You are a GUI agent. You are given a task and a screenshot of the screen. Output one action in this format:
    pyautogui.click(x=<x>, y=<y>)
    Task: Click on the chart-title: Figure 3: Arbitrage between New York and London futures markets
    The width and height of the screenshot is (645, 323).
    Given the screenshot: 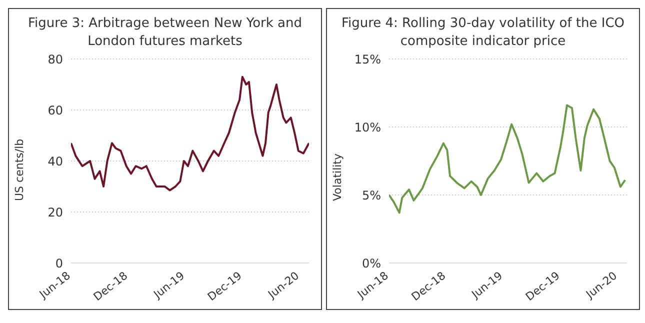 What is the action you would take?
    pyautogui.click(x=165, y=33)
    